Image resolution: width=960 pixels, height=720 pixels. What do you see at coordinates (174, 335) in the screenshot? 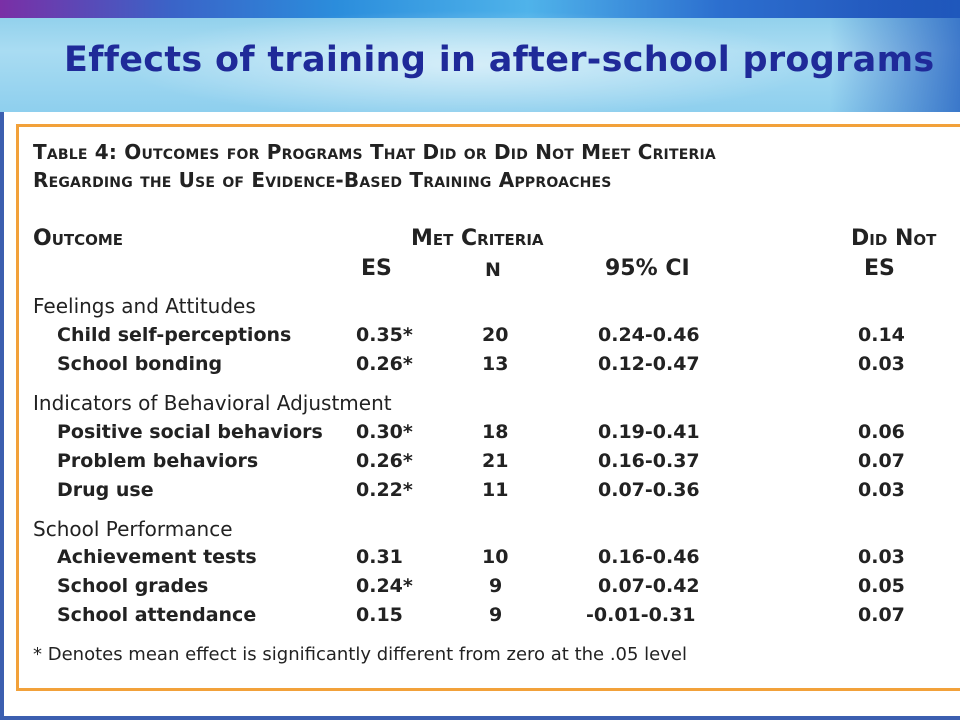
I see `row-outcome: Child self-perceptions` at bounding box center [174, 335].